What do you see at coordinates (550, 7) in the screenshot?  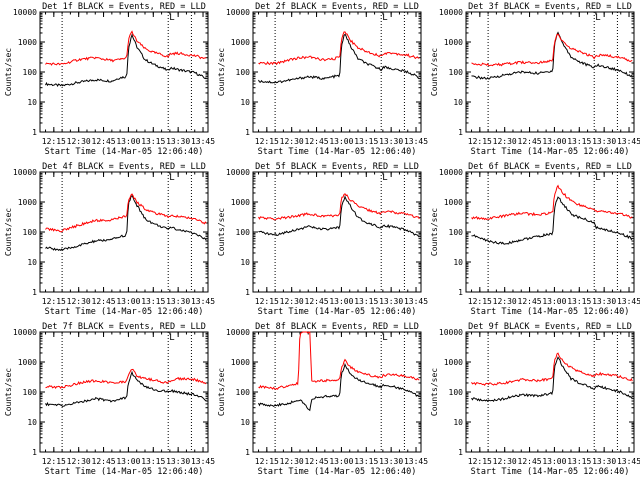 I see `panel-title: Det 3f BLACK = Events, RED = LLD` at bounding box center [550, 7].